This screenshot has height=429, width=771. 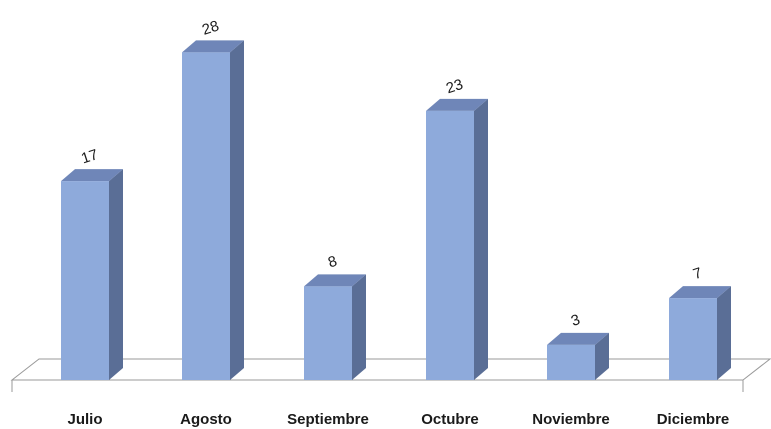 I want to click on bar-diciembre, so click(x=700, y=333).